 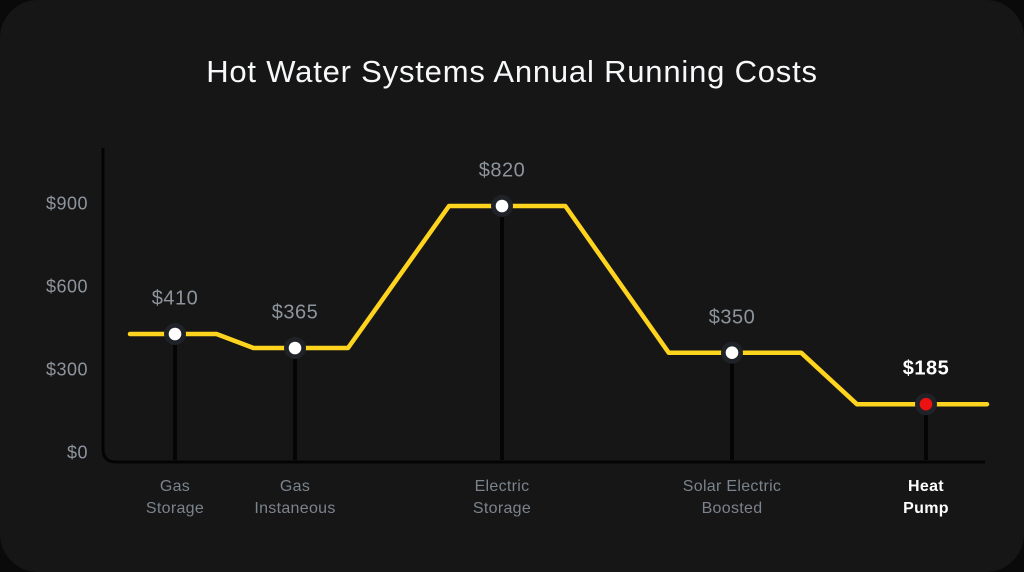 What do you see at coordinates (732, 317) in the screenshot?
I see `value-label: $350` at bounding box center [732, 317].